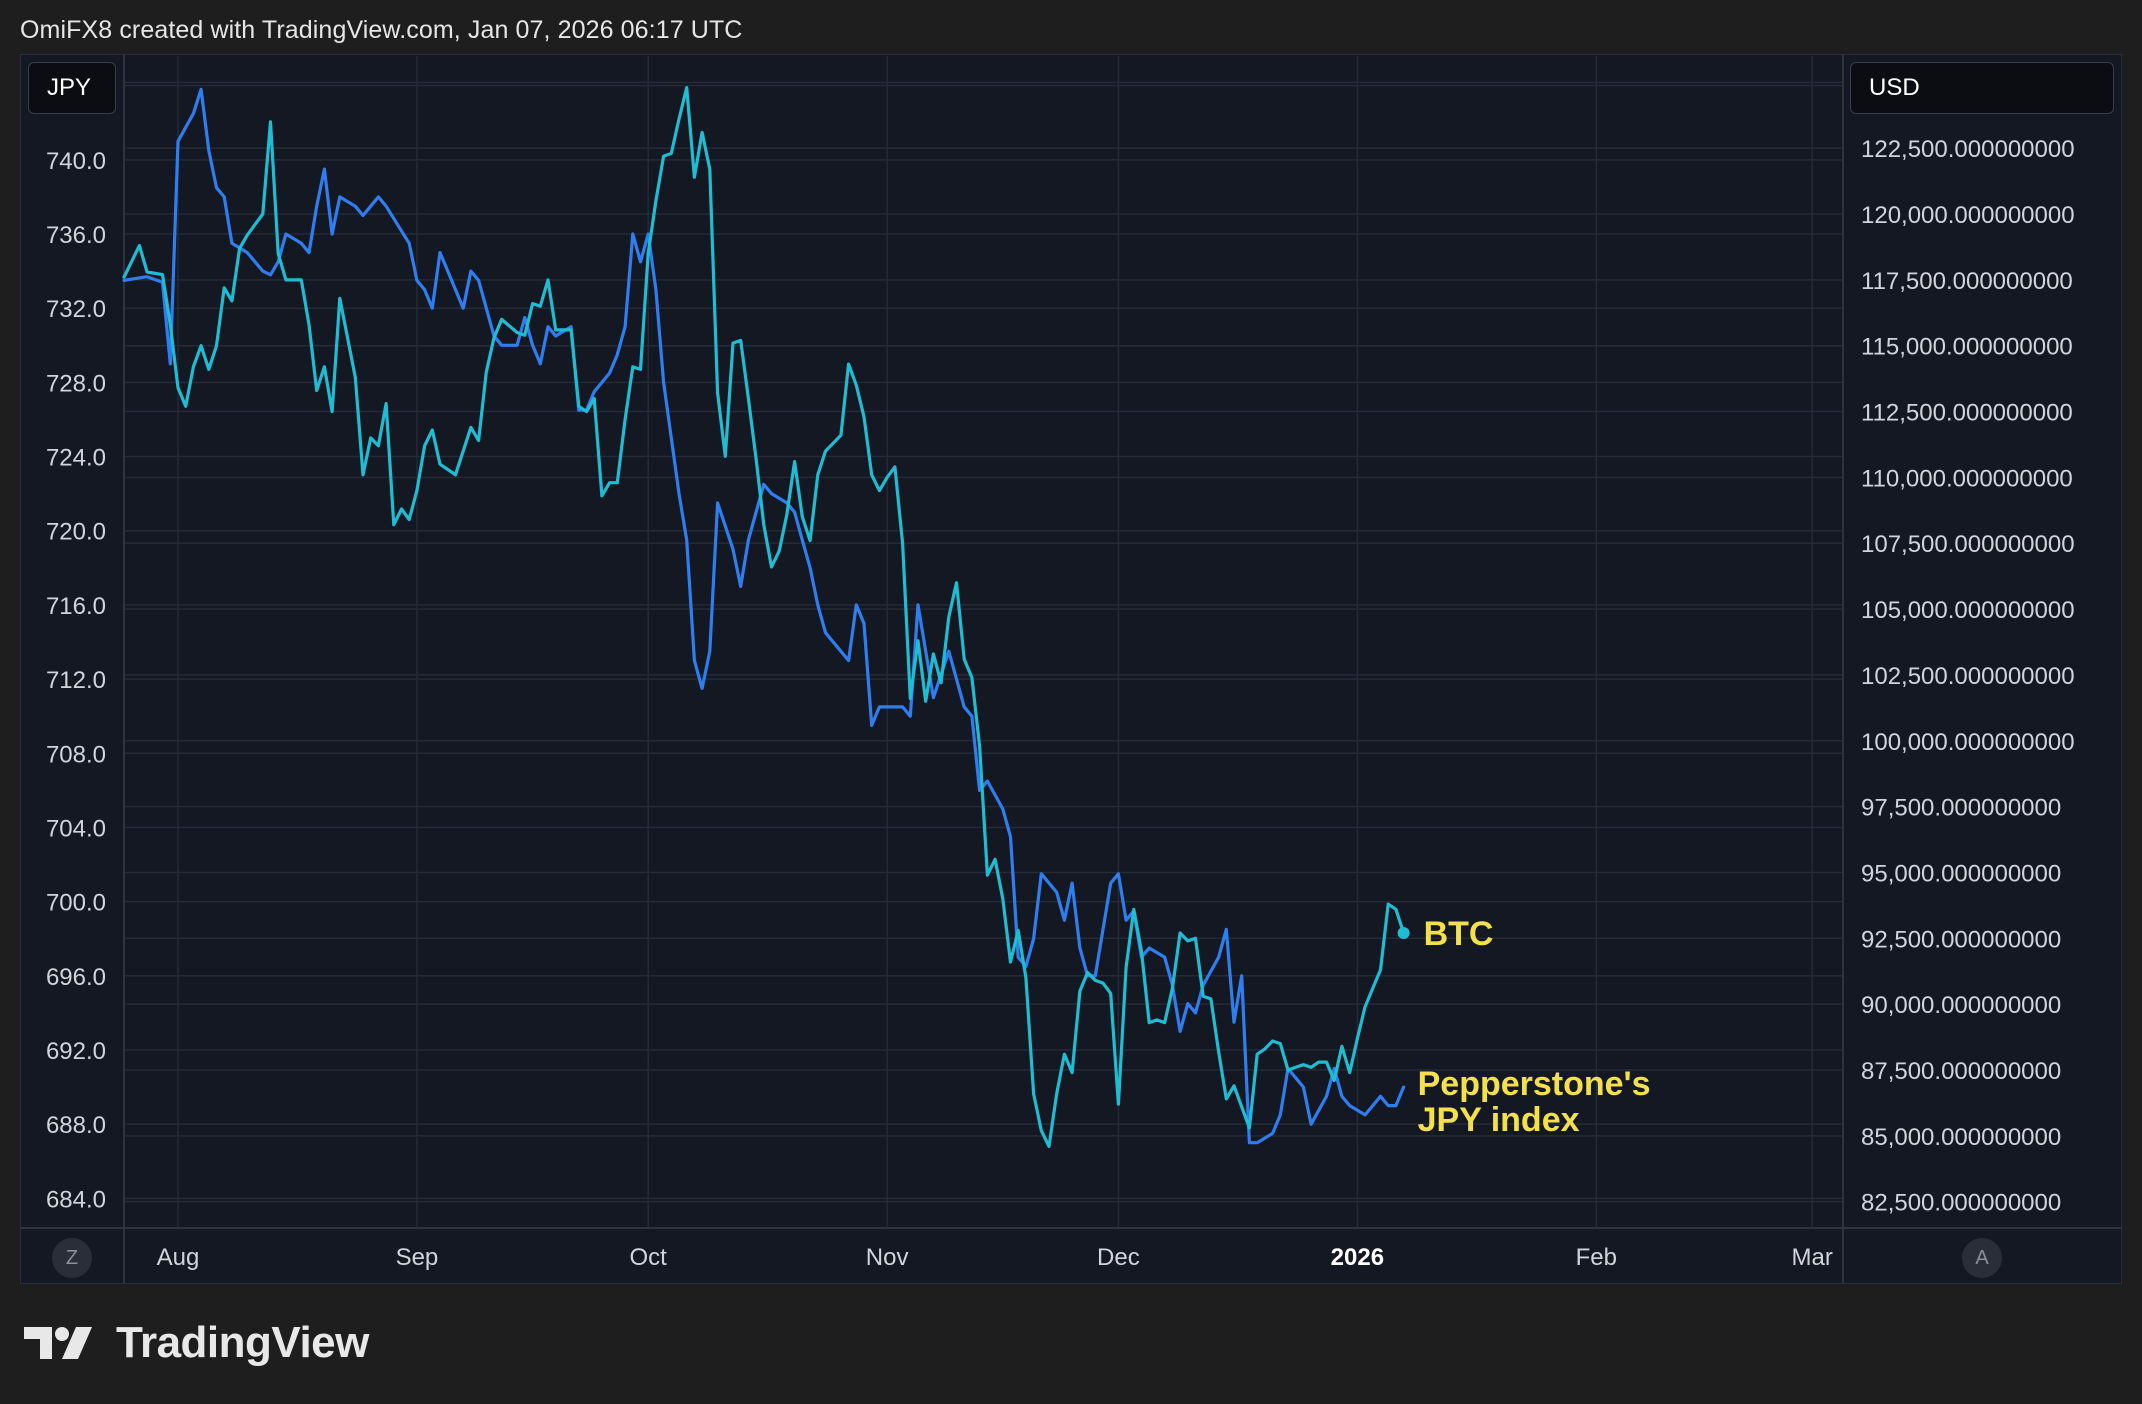 The image size is (2142, 1404). What do you see at coordinates (1403, 933) in the screenshot?
I see `btc-last-point` at bounding box center [1403, 933].